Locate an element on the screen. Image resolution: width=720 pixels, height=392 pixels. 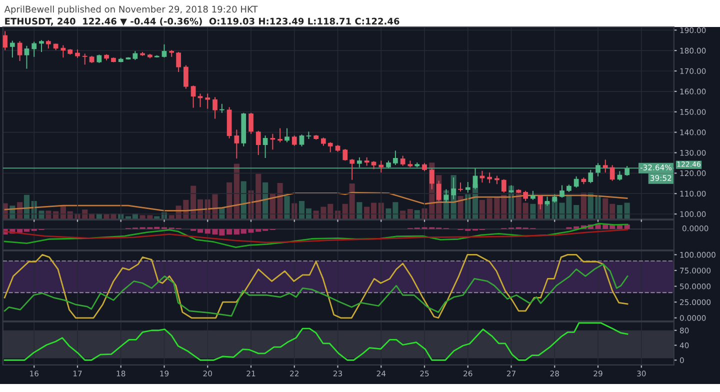
chart-subtitle: AprilBewell published on November 29, 2018 19:20 HKT is located at coordinates (131, 10).